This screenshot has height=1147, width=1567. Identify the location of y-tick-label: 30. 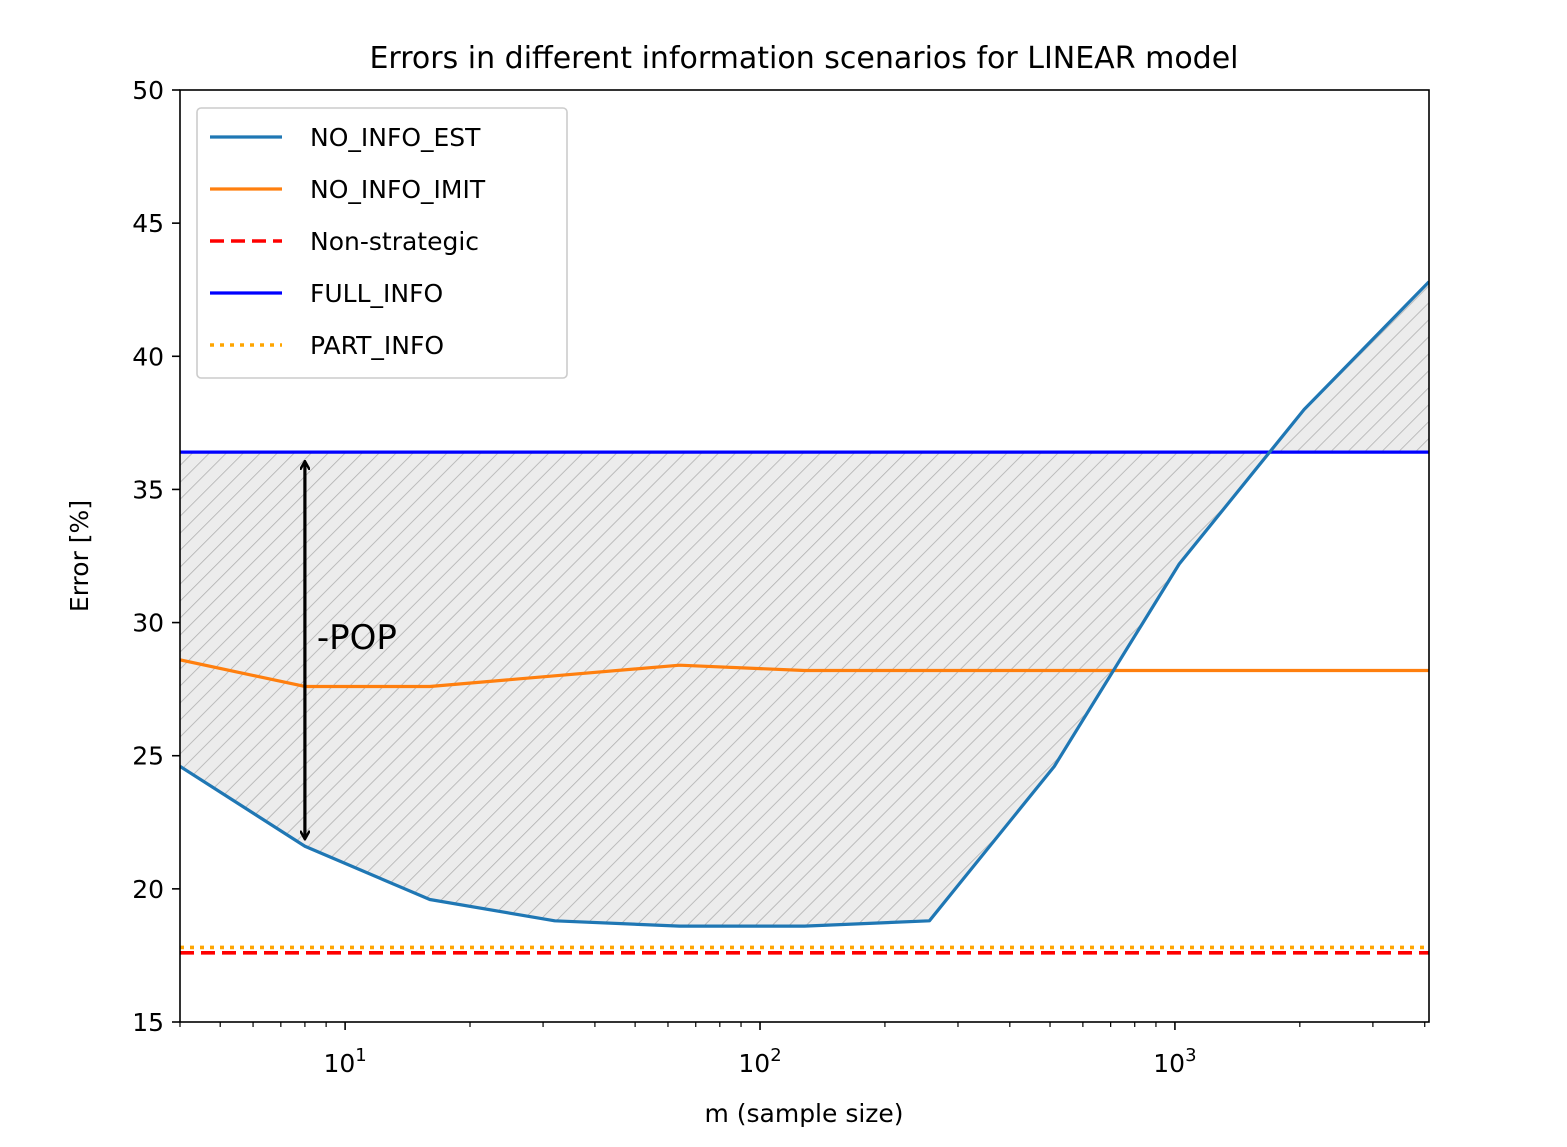
(148, 623).